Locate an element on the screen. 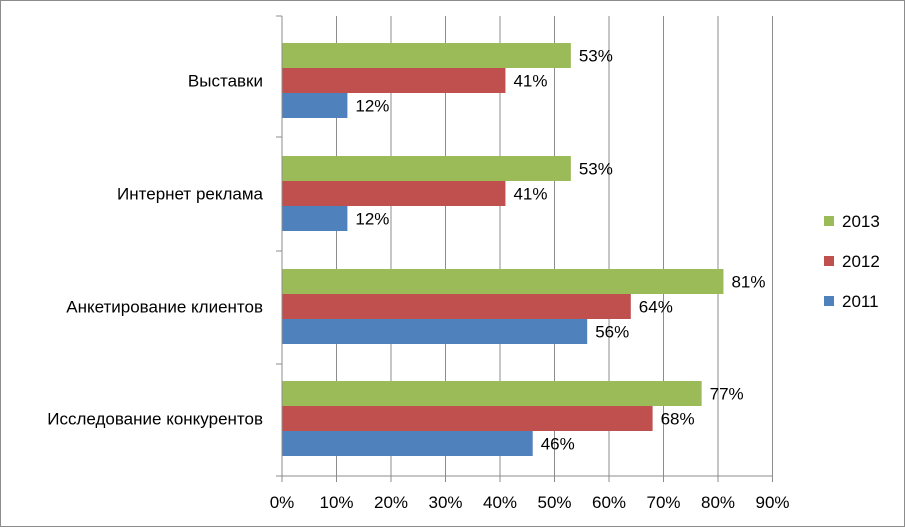  x-tick-label-80: 80% is located at coordinates (718, 502).